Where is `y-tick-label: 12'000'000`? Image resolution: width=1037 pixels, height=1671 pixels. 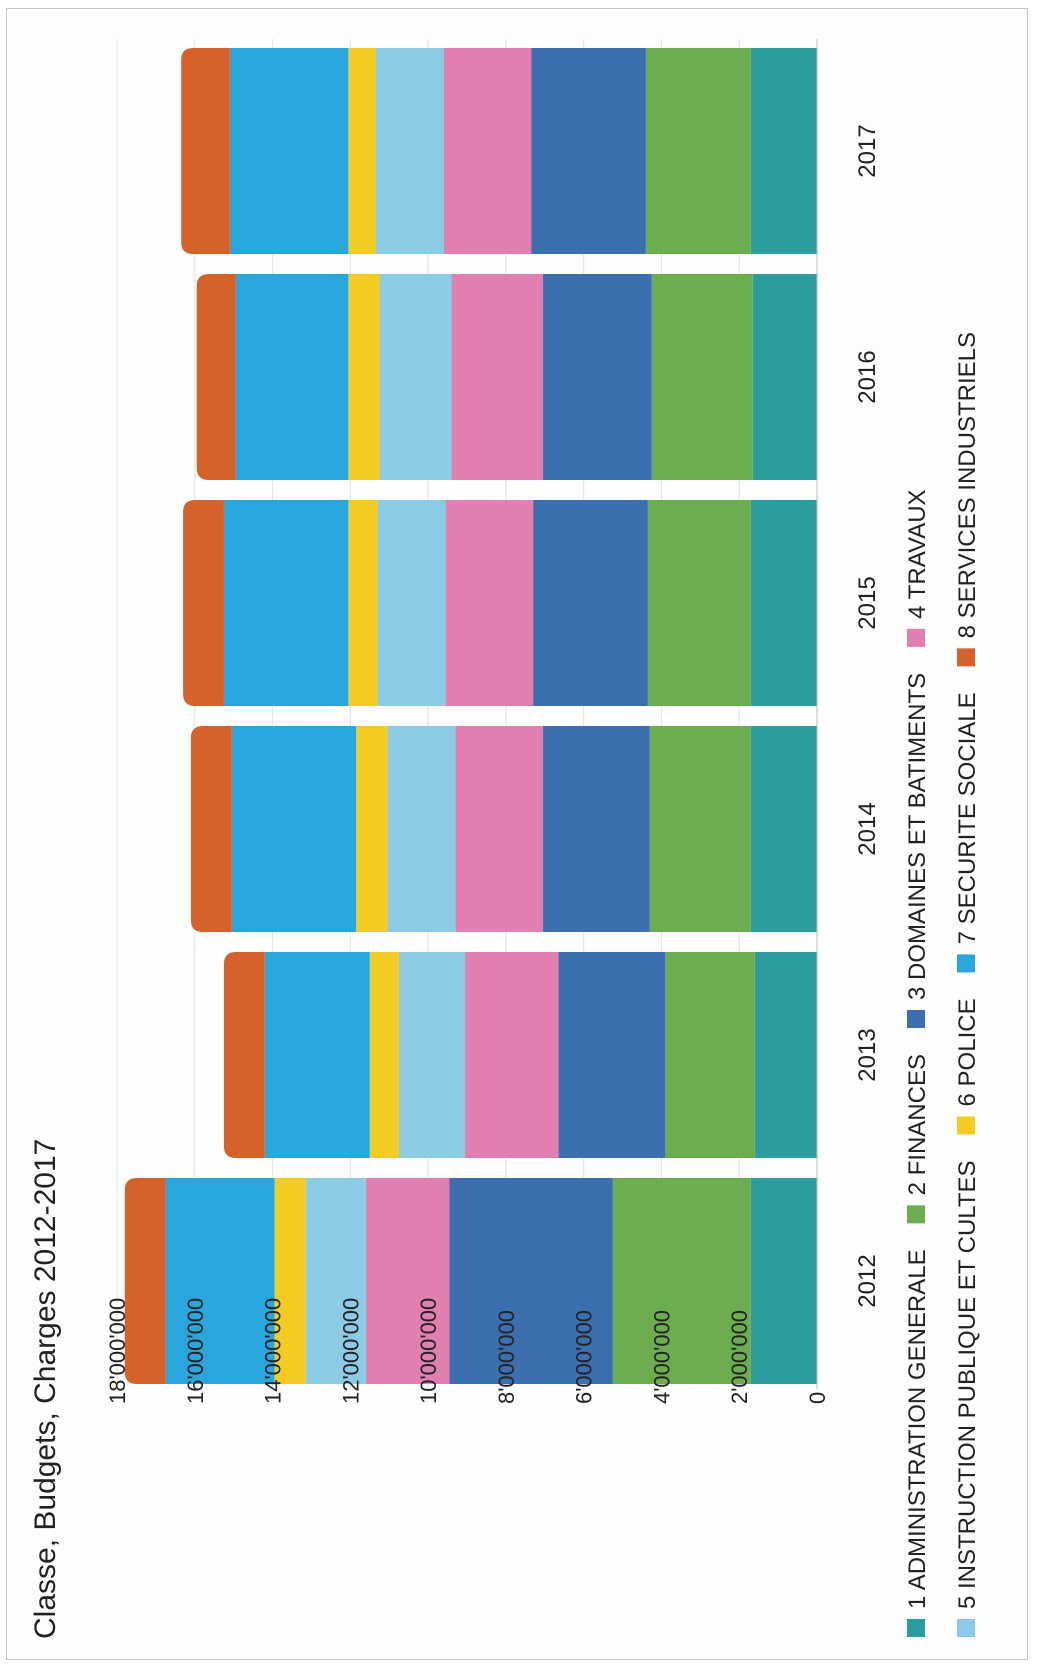 y-tick-label: 12'000'000 is located at coordinates (350, 1351).